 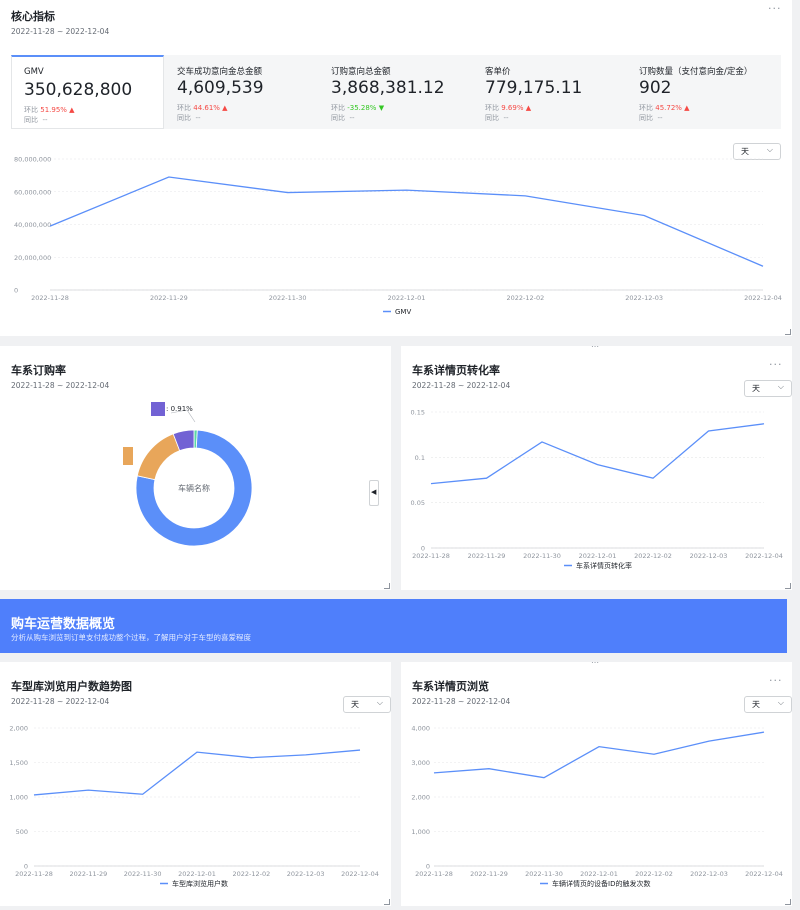 I want to click on slice-leader-line, so click(x=183, y=416).